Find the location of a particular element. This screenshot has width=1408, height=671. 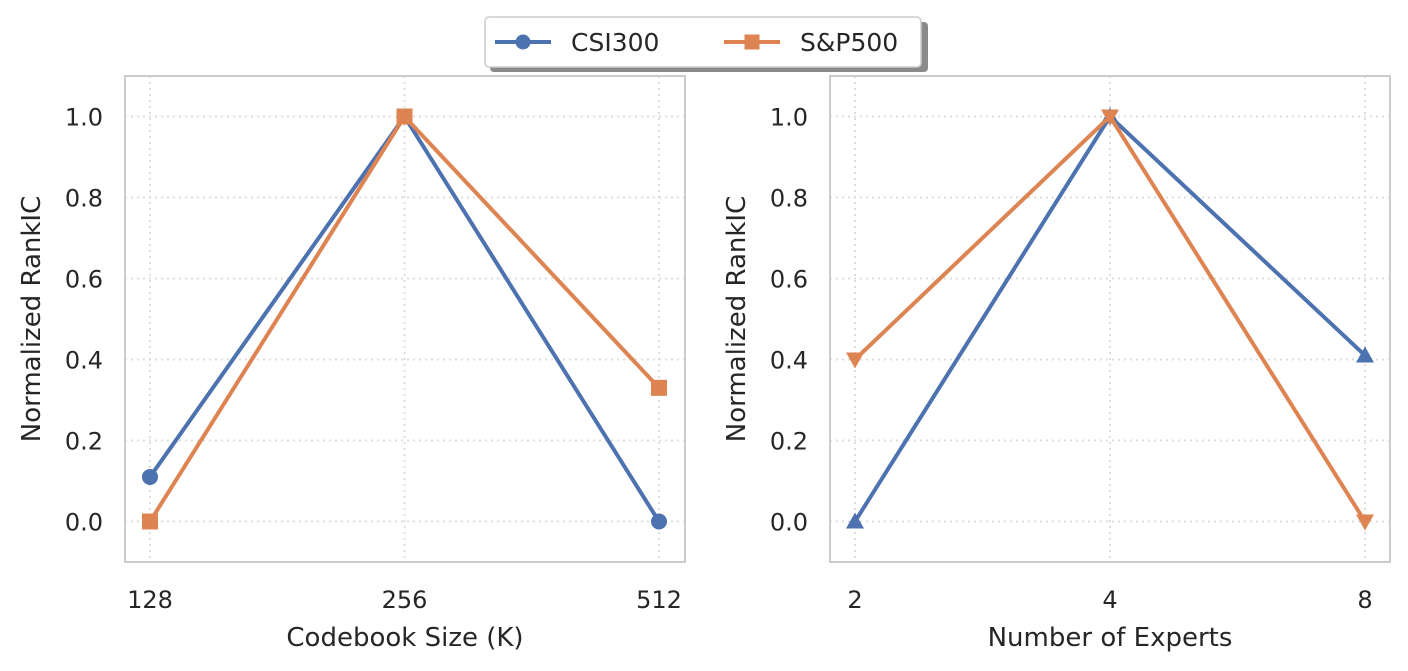

left-y-tick-label: 0.0 is located at coordinates (84, 523).